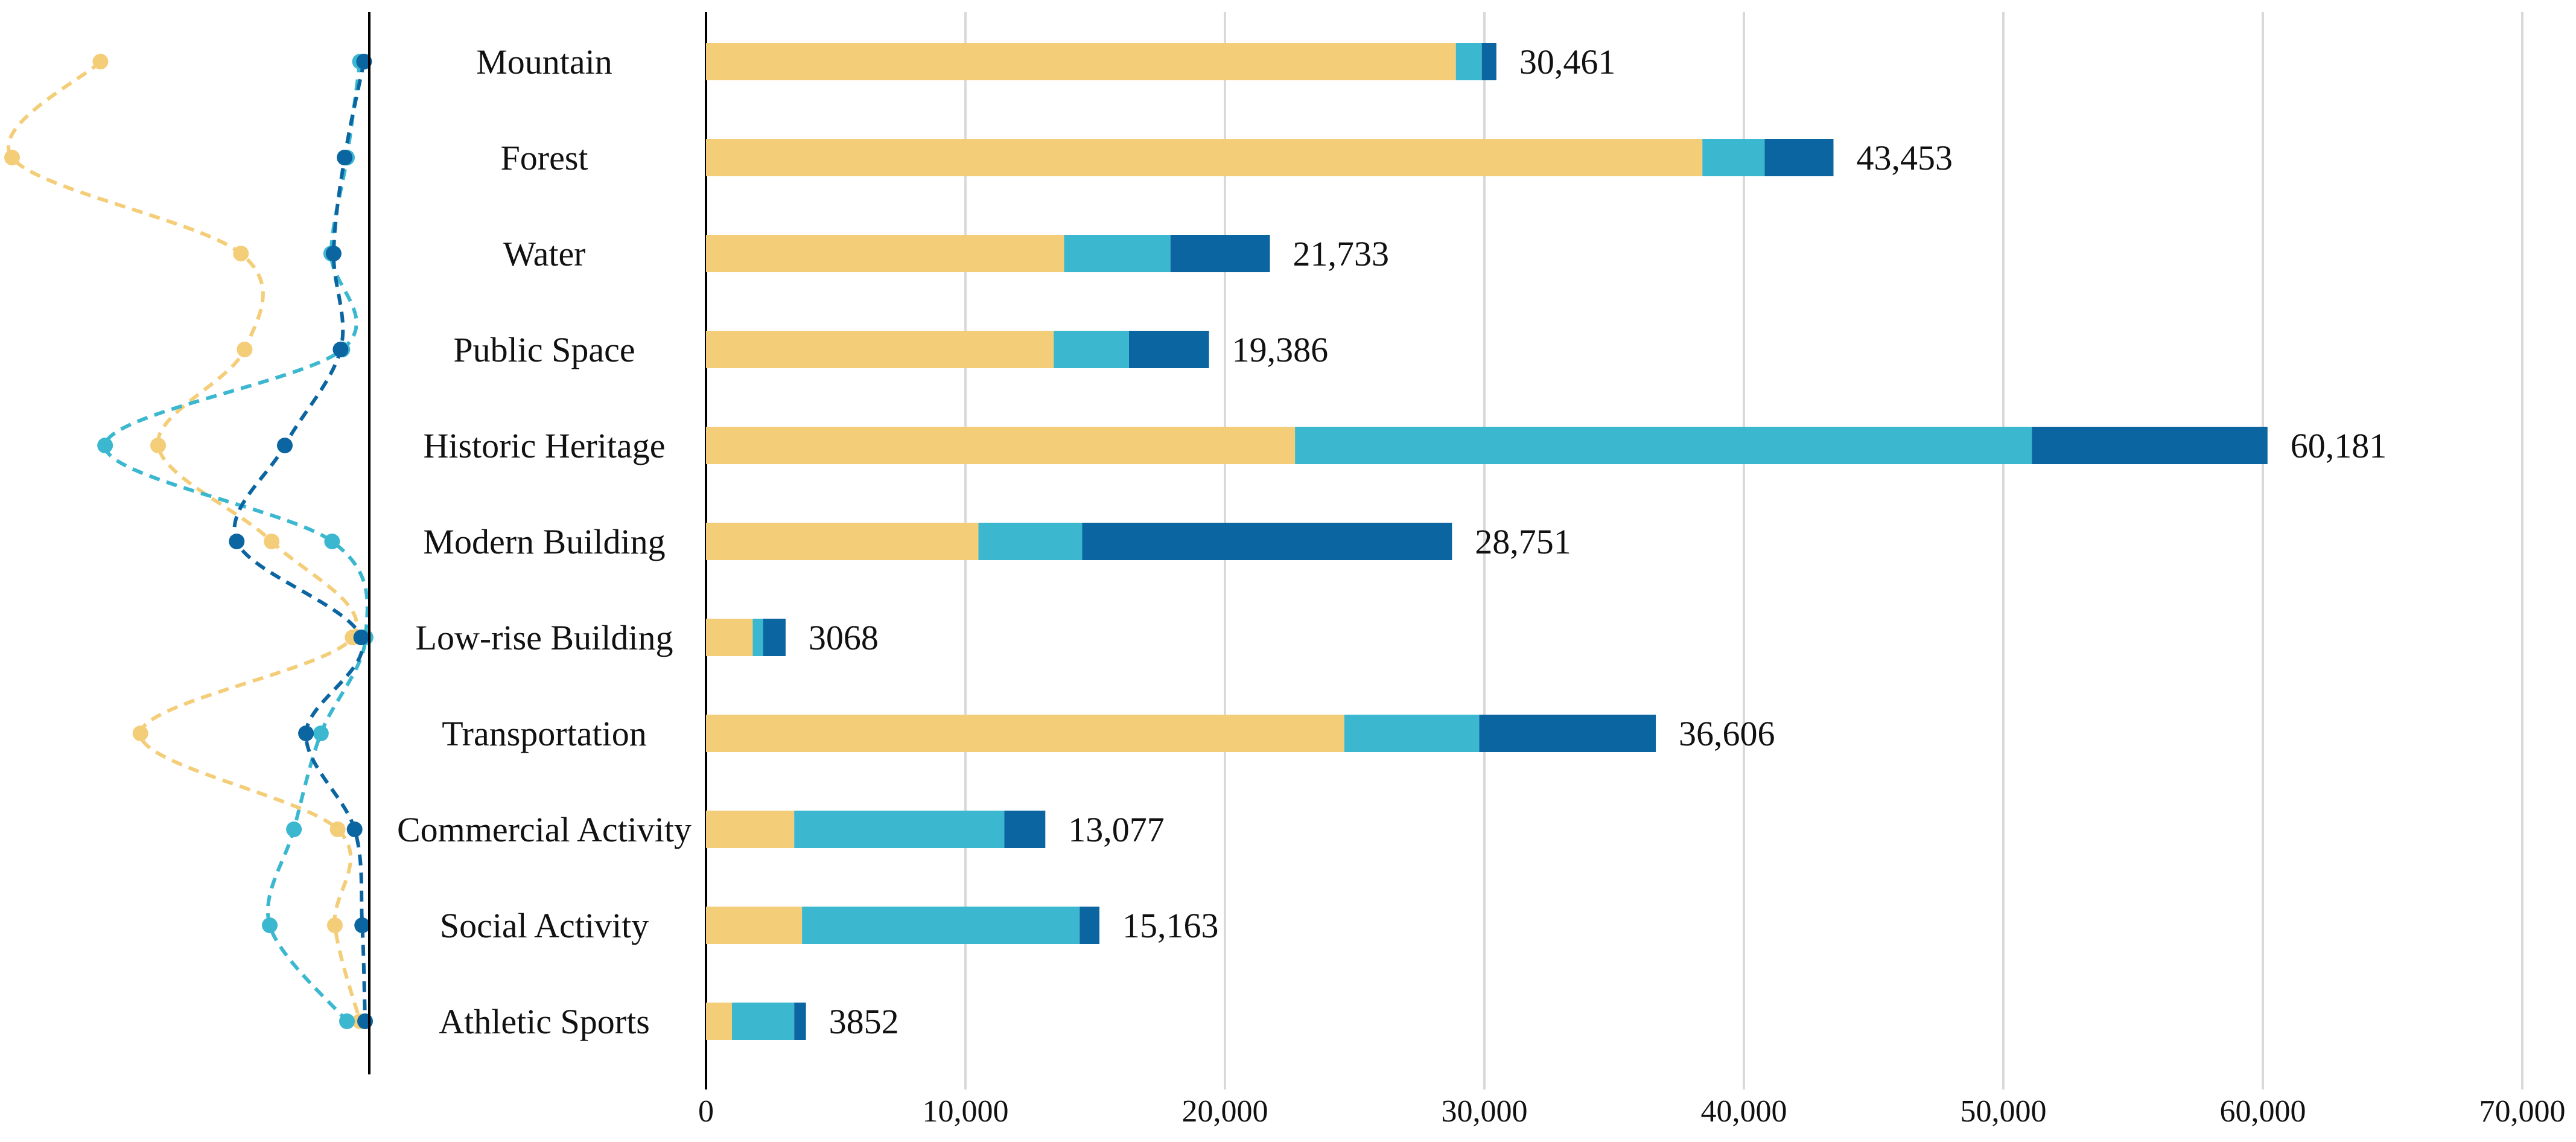 This screenshot has height=1142, width=2576. Describe the element at coordinates (544, 445) in the screenshot. I see `category-label: Historic Heritage` at that location.